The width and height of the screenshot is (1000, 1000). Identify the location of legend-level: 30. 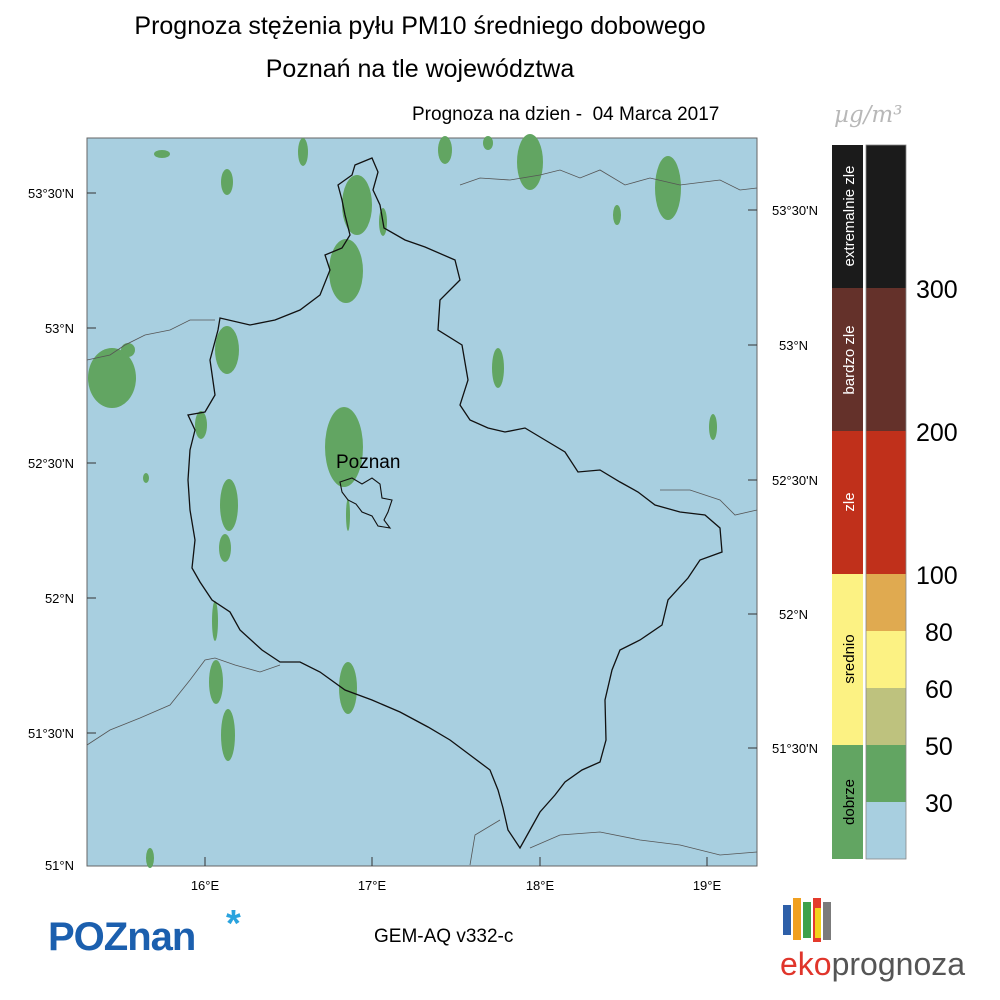
(939, 804).